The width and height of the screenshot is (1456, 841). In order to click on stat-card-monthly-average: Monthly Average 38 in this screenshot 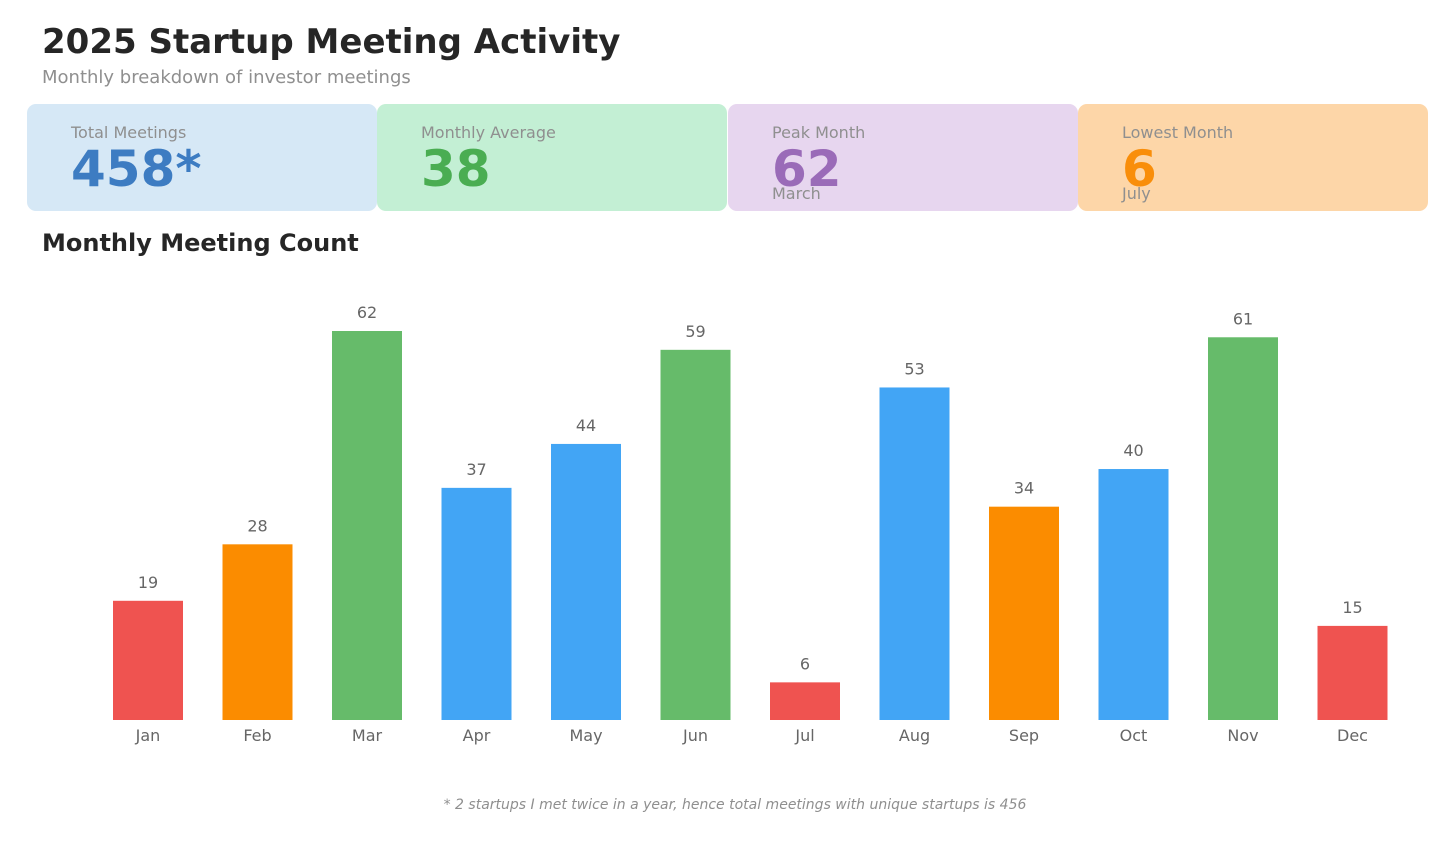, I will do `click(552, 157)`.